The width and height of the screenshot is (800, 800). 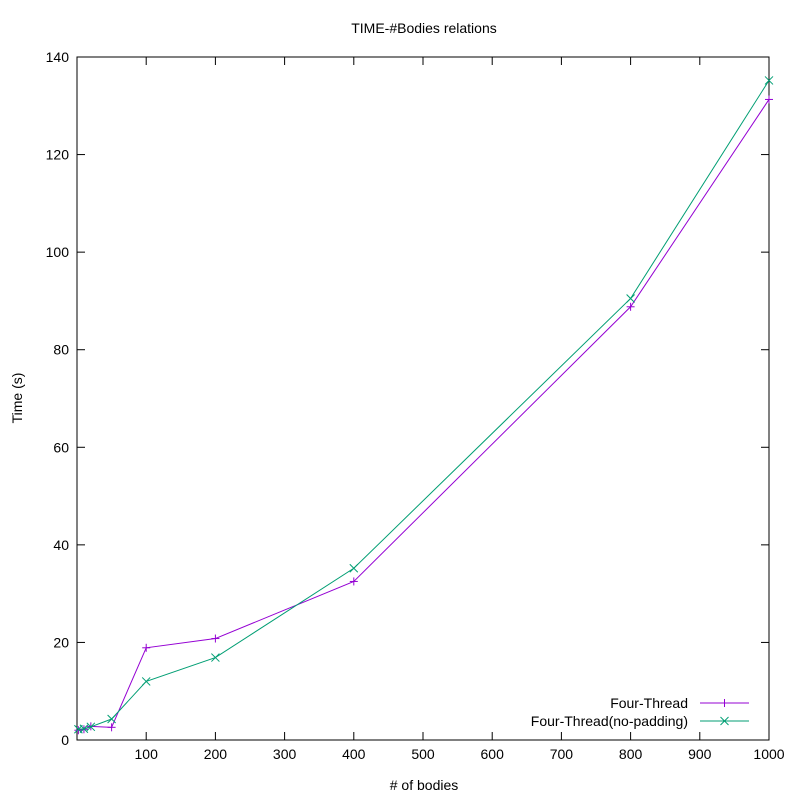 I want to click on y-tick-label: 40, so click(x=61, y=545).